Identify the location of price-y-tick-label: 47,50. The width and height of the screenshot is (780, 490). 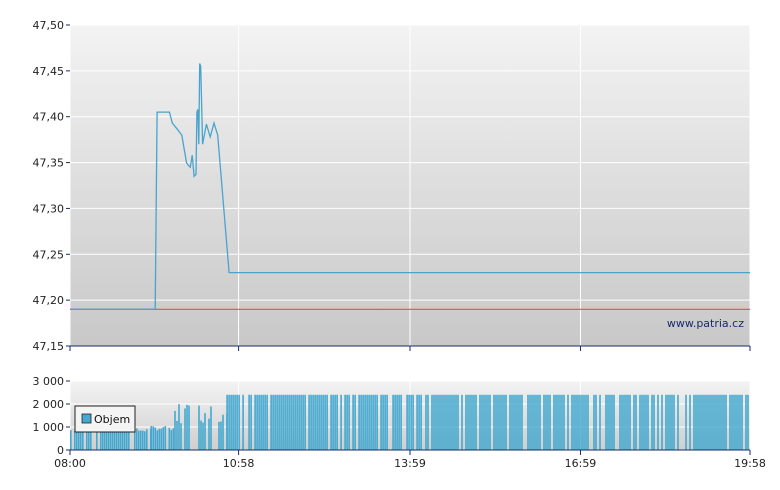
(49, 25).